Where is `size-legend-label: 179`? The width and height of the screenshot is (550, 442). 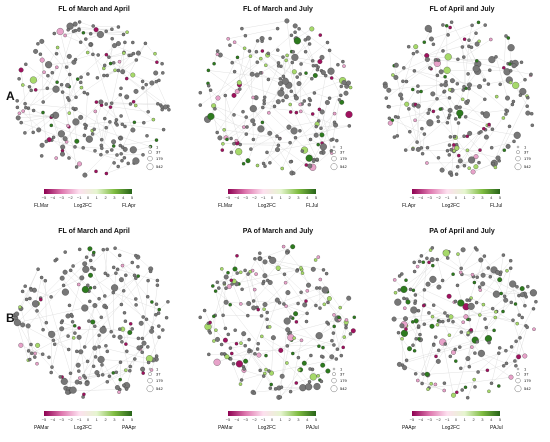
size-legend-label: 179 is located at coordinates (159, 380).